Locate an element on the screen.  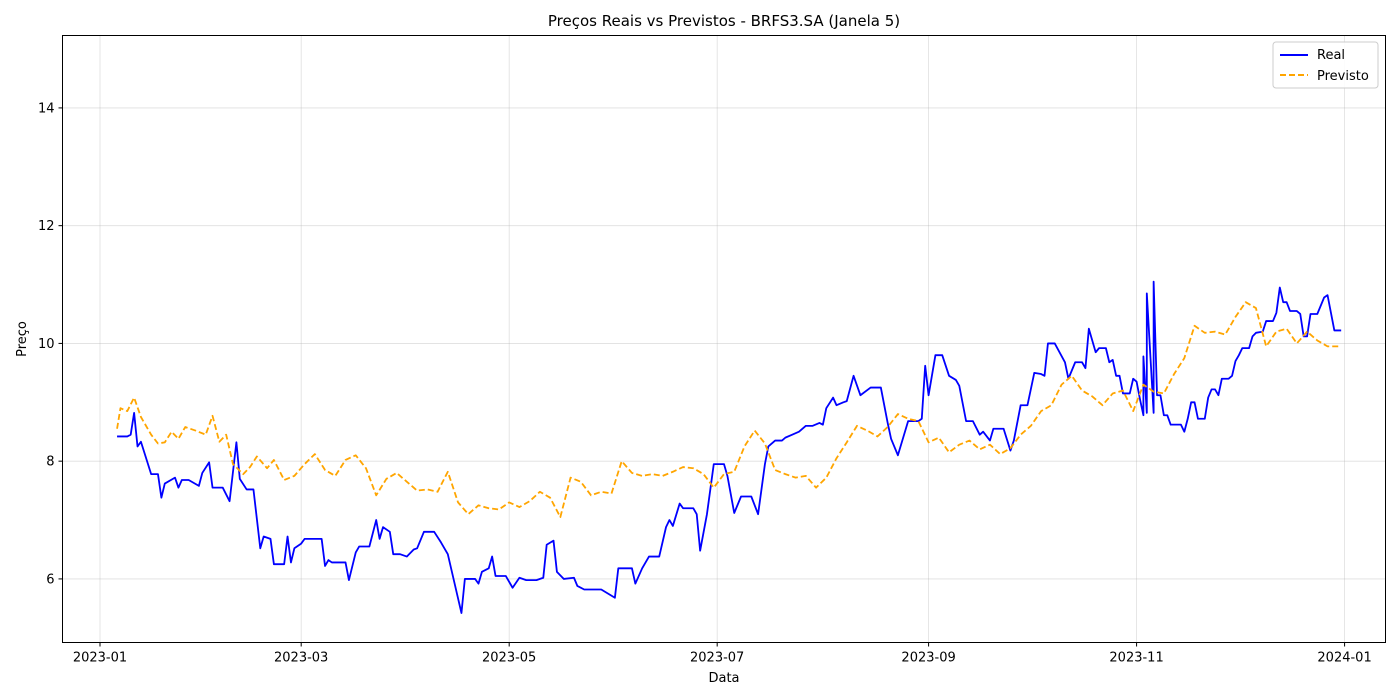
y-axis: 6 8 10 12 14 is located at coordinates (50, 344).